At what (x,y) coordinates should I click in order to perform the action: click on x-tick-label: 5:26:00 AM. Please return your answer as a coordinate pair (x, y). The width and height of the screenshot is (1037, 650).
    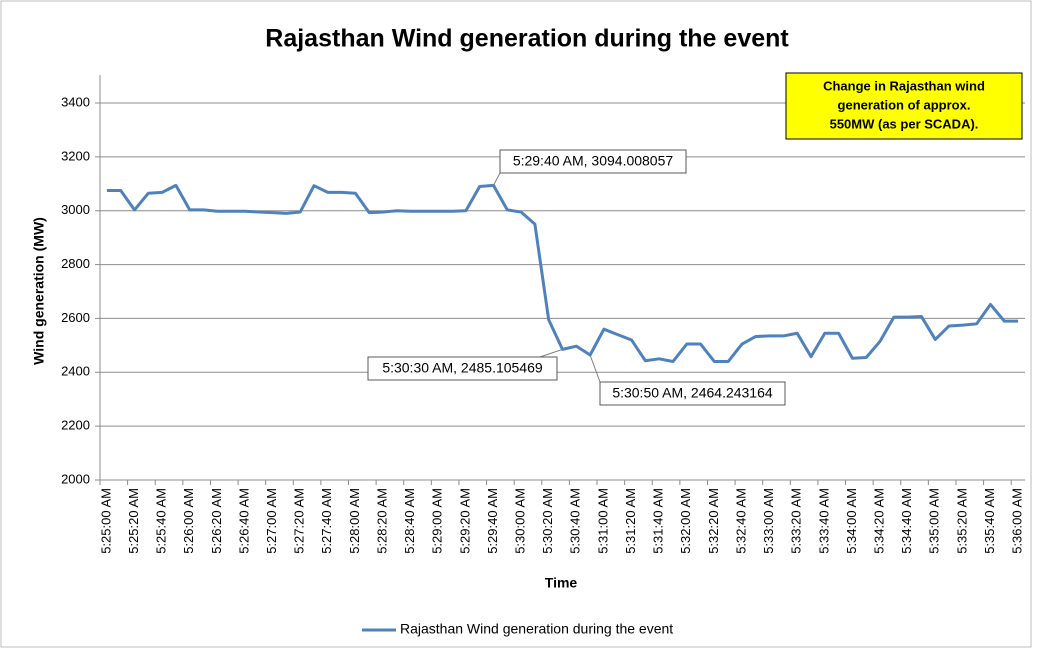
    Looking at the image, I should click on (188, 521).